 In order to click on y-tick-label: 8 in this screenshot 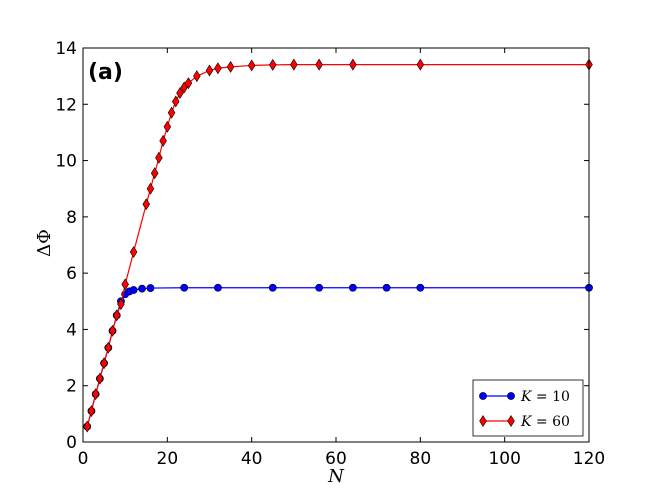, I will do `click(71, 218)`.